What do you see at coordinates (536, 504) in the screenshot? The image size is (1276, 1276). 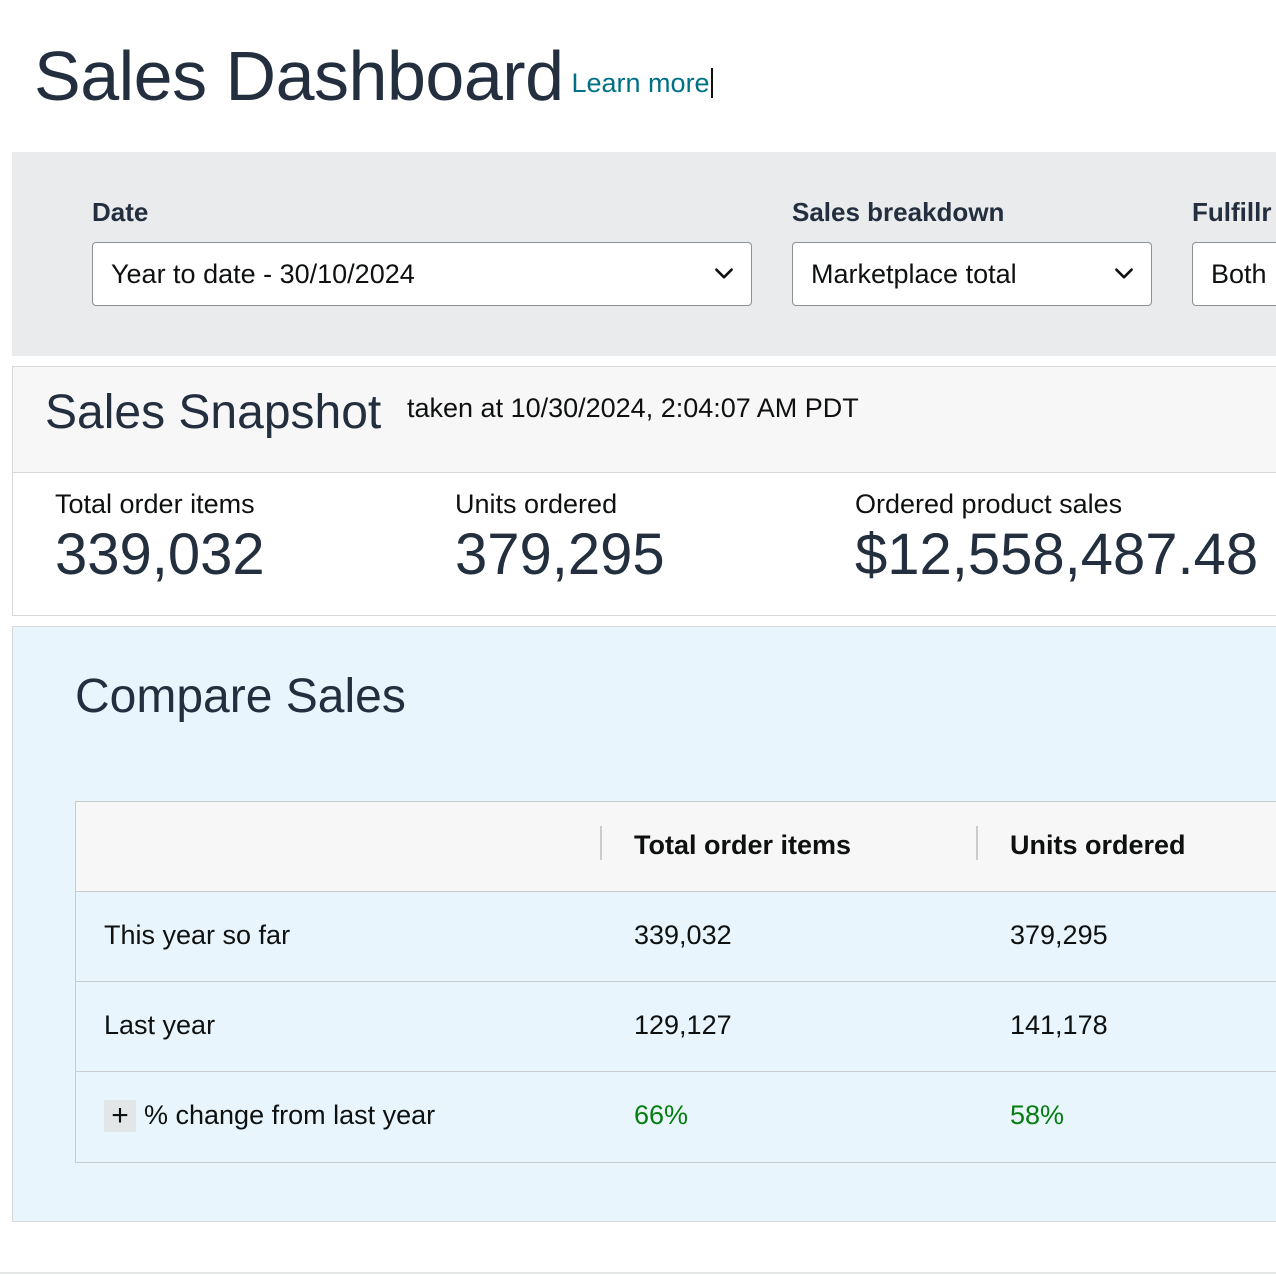 I see `metric-label: Units ordered` at bounding box center [536, 504].